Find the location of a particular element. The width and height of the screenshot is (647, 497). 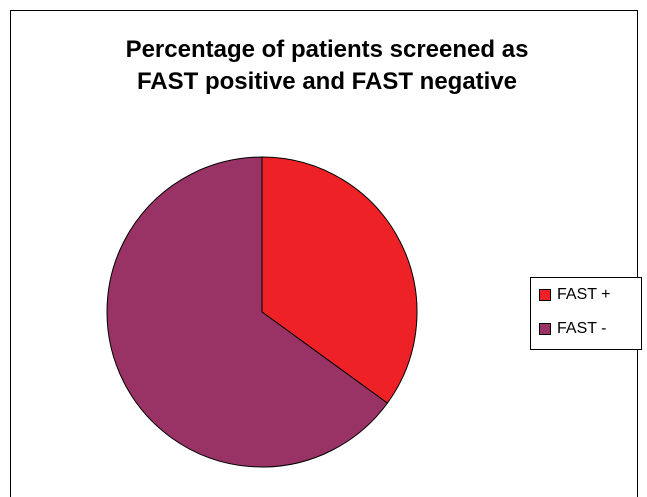

legend-label: FAST + is located at coordinates (584, 294).